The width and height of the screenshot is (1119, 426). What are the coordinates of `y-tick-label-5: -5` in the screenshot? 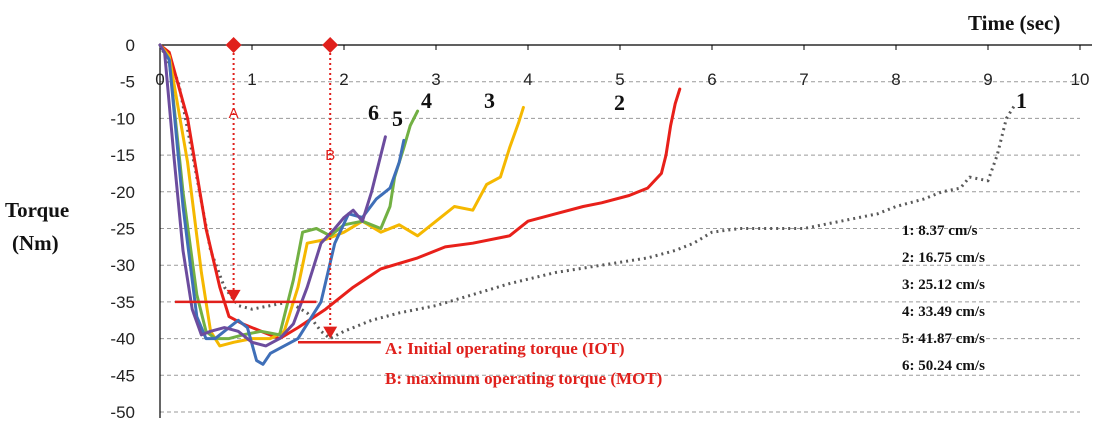 It's located at (127, 82).